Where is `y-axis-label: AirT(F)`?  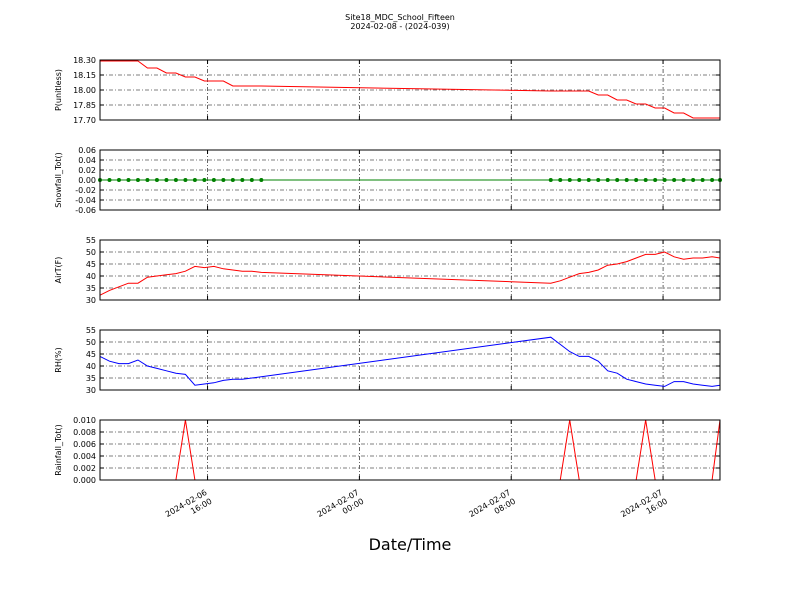 y-axis-label: AirT(F) is located at coordinates (58, 270).